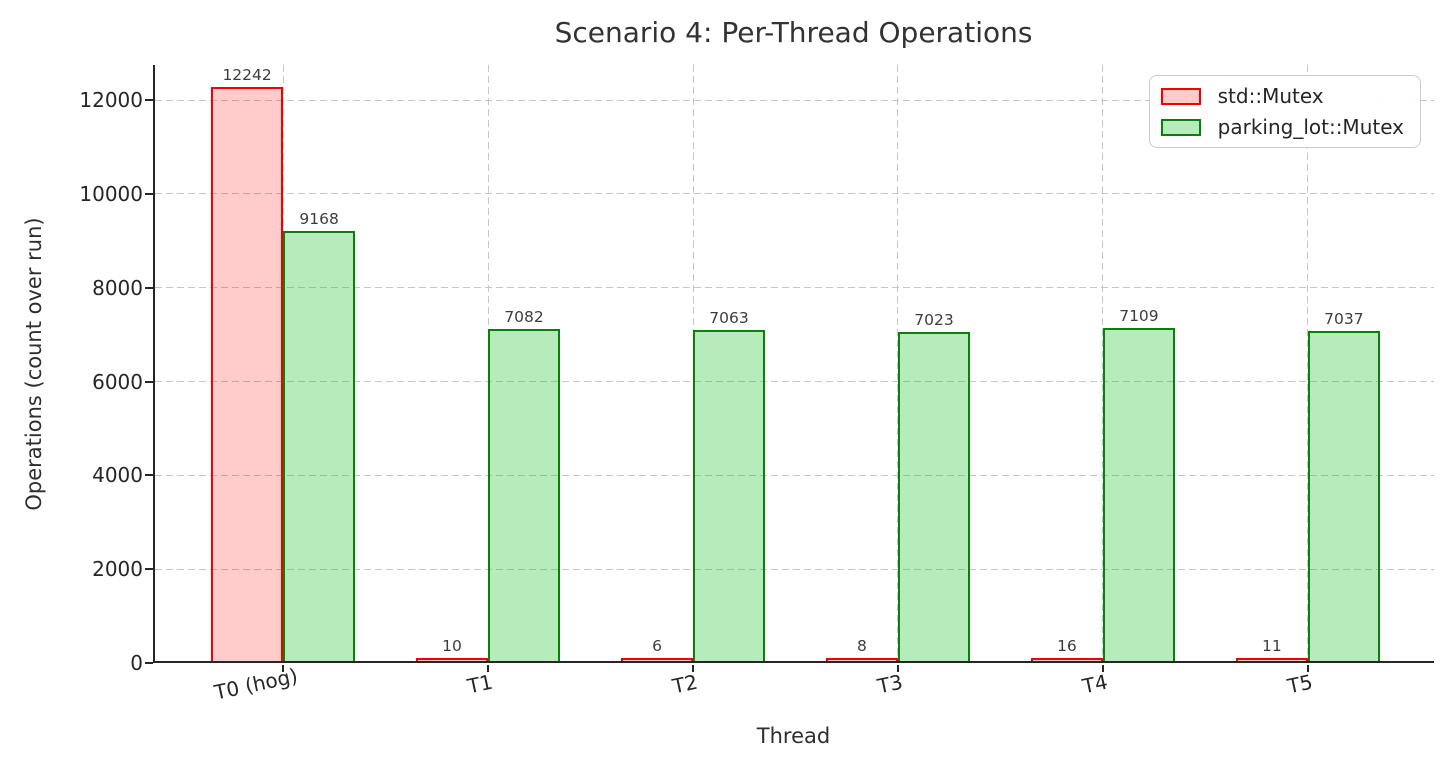  What do you see at coordinates (793, 32) in the screenshot?
I see `chart-title: Scenario 4: Per-Thread Operations` at bounding box center [793, 32].